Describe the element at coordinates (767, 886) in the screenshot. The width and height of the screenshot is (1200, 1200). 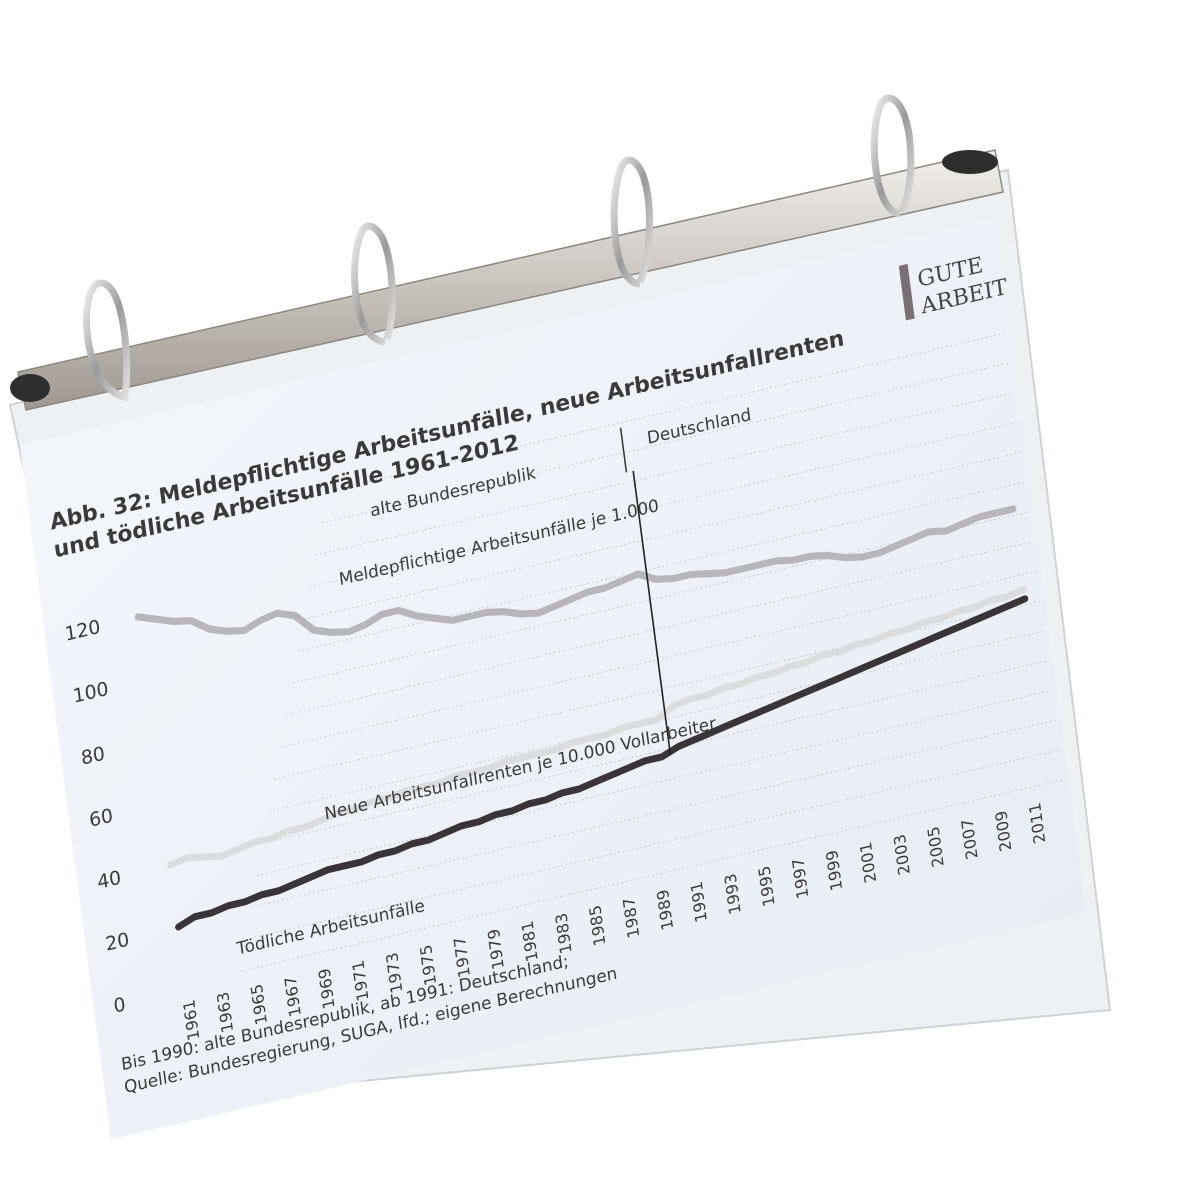
I see `x-tick-label: 1995` at that location.